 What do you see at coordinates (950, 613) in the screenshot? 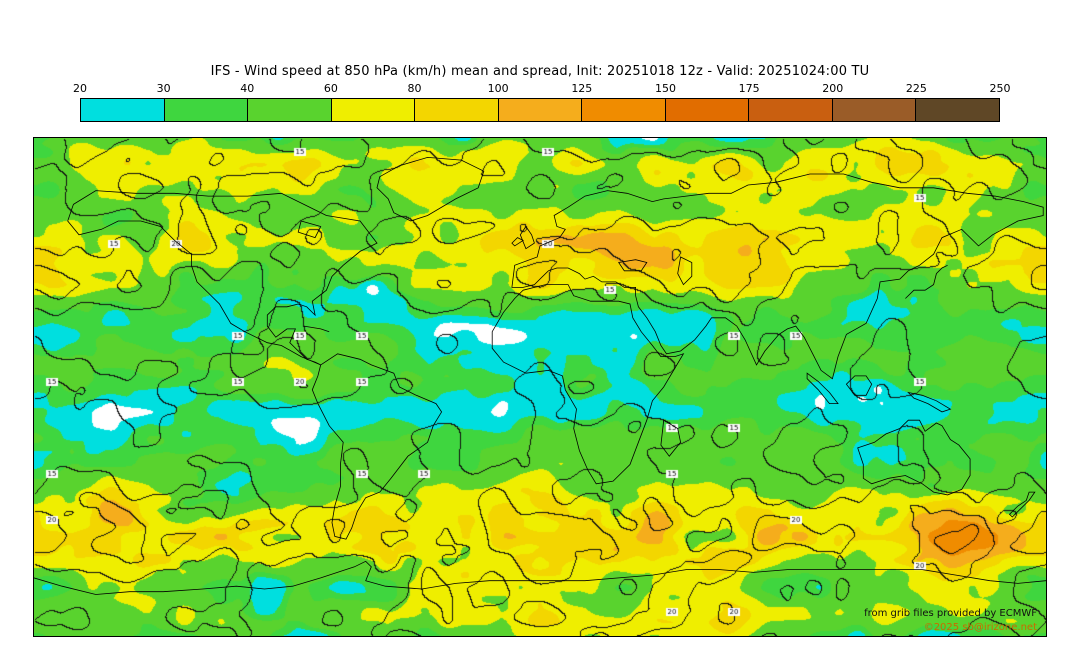
I see `data-provider-note: from grib files provided by ECMWF` at bounding box center [950, 613].